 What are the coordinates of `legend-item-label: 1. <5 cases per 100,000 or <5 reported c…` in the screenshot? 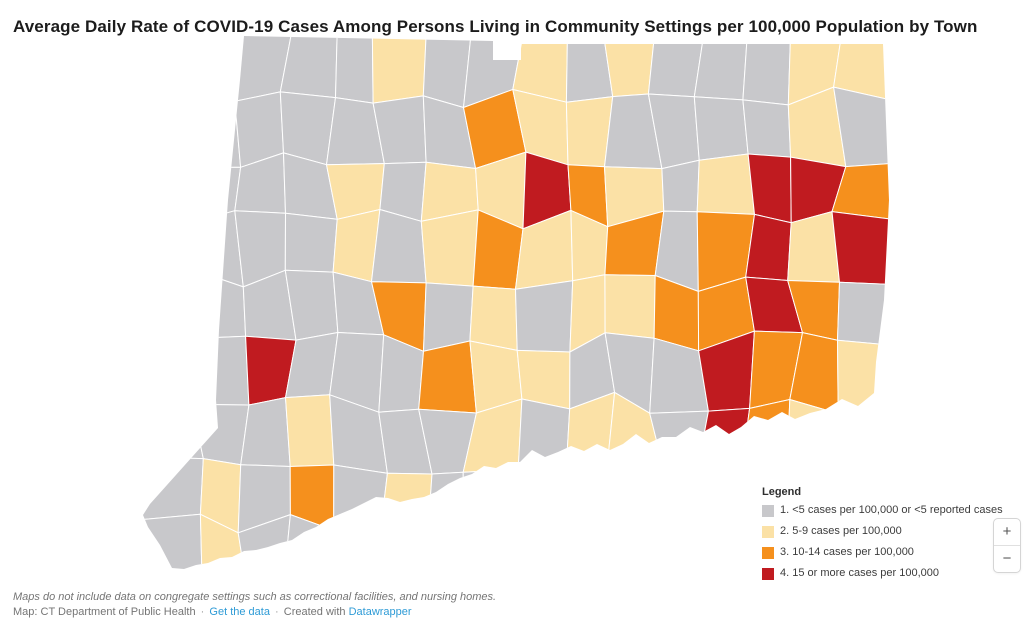 It's located at (891, 510).